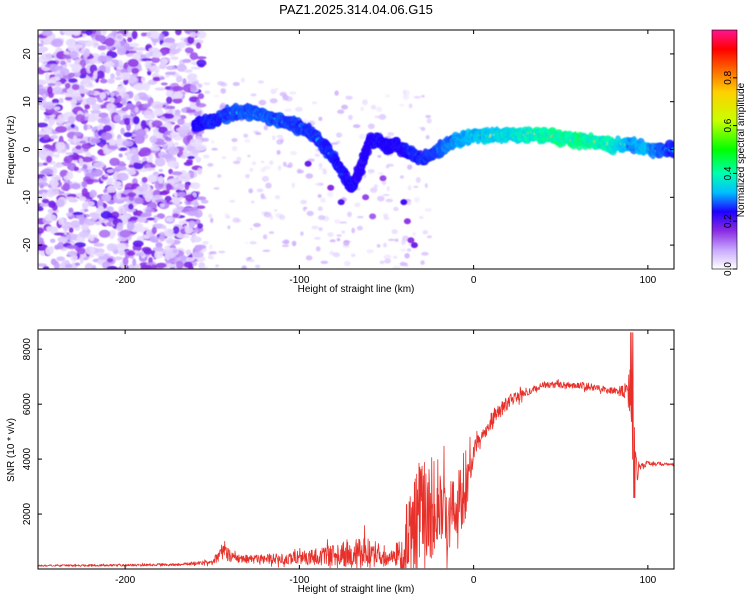 This screenshot has width=750, height=600. What do you see at coordinates (356, 289) in the screenshot?
I see `heatmap-x-axis-label: Height of straight line (km)` at bounding box center [356, 289].